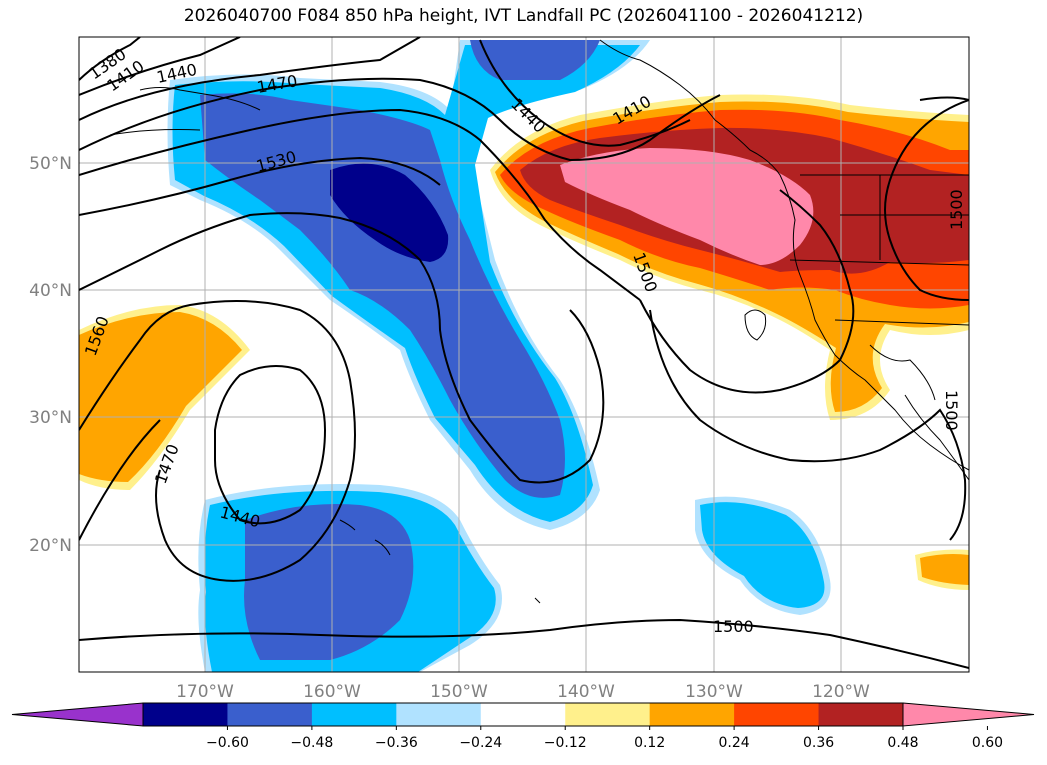 The image size is (1047, 765). Describe the element at coordinates (987, 743) in the screenshot. I see `colorbar-tick-label: 0.60` at that location.